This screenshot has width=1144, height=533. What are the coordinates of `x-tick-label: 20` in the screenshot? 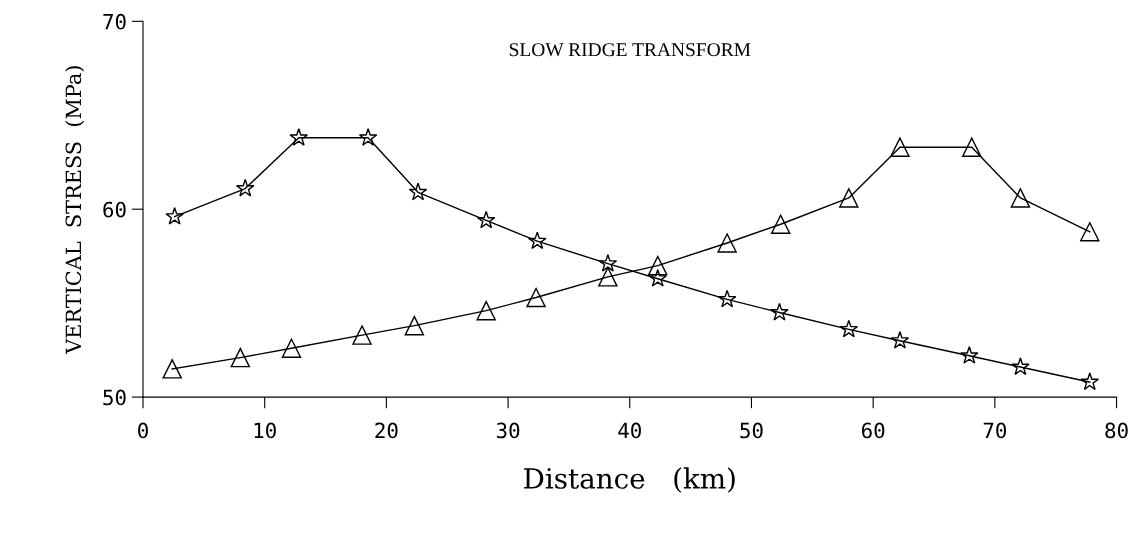 It's located at (386, 430).